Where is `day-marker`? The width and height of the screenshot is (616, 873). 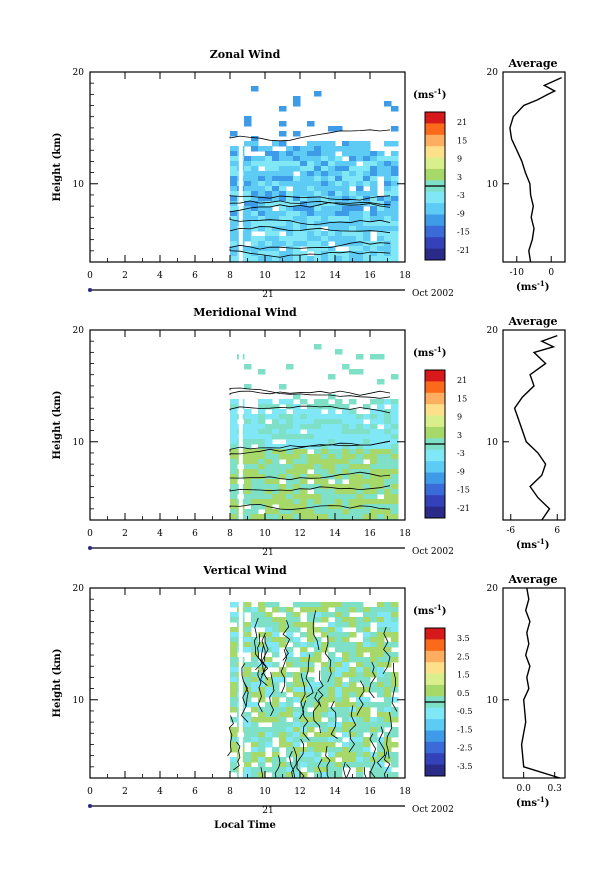 day-marker is located at coordinates (90, 806).